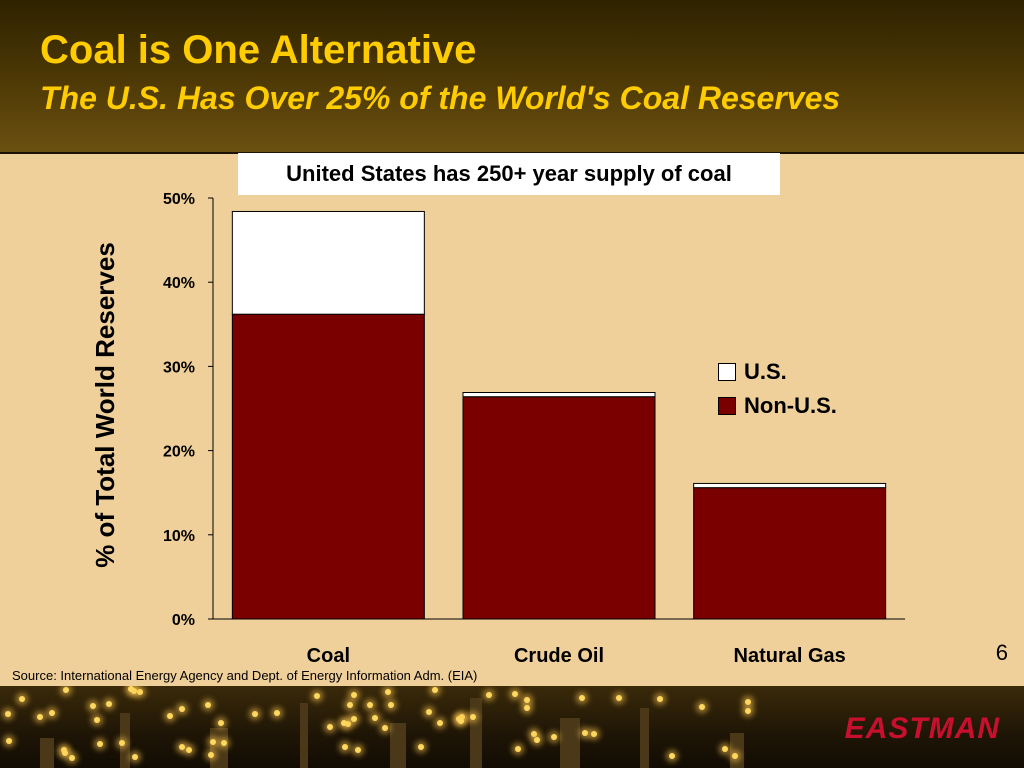  Describe the element at coordinates (328, 656) in the screenshot. I see `x-tick-label: Coal` at that location.